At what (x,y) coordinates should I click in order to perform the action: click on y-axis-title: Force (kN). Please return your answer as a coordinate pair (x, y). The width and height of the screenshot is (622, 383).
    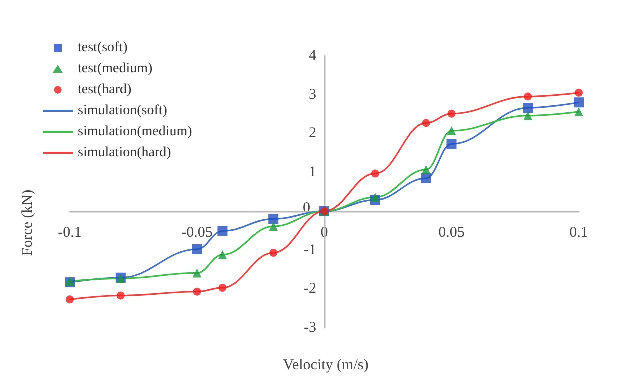
    Looking at the image, I should click on (28, 223).